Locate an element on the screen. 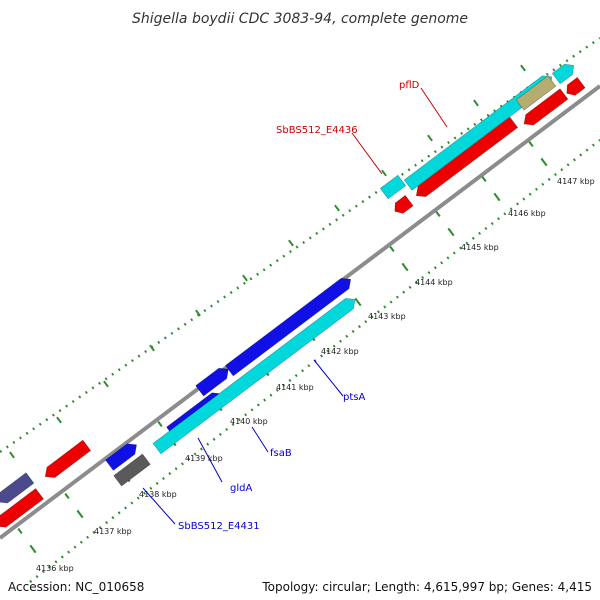 The image size is (600, 600). accession-text: Accession: NC_010658 is located at coordinates (76, 587).